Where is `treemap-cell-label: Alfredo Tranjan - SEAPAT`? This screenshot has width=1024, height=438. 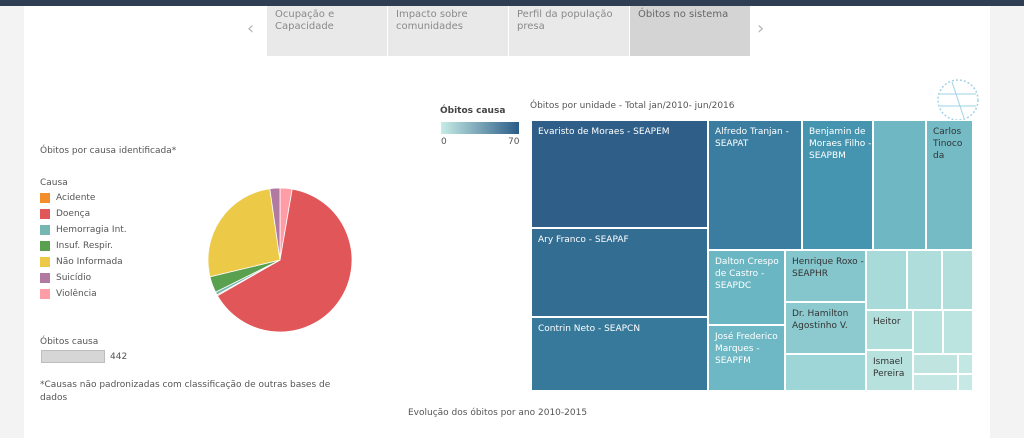 treemap-cell-label: Alfredo Tranjan - SEAPAT is located at coordinates (752, 138).